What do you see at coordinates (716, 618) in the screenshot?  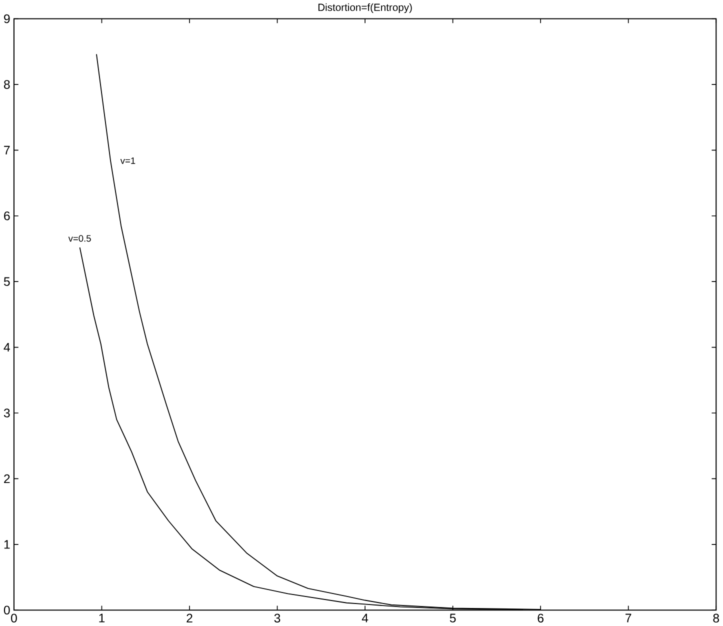 I see `x-tick-label: 8` at bounding box center [716, 618].